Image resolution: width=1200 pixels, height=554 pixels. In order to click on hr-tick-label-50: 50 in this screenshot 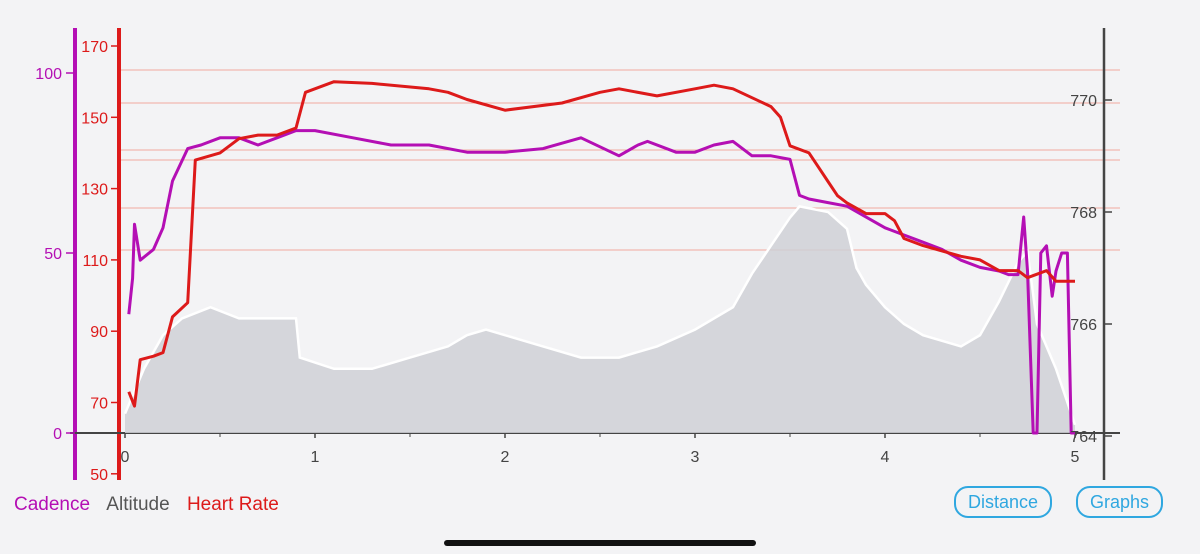, I will do `click(99, 473)`.